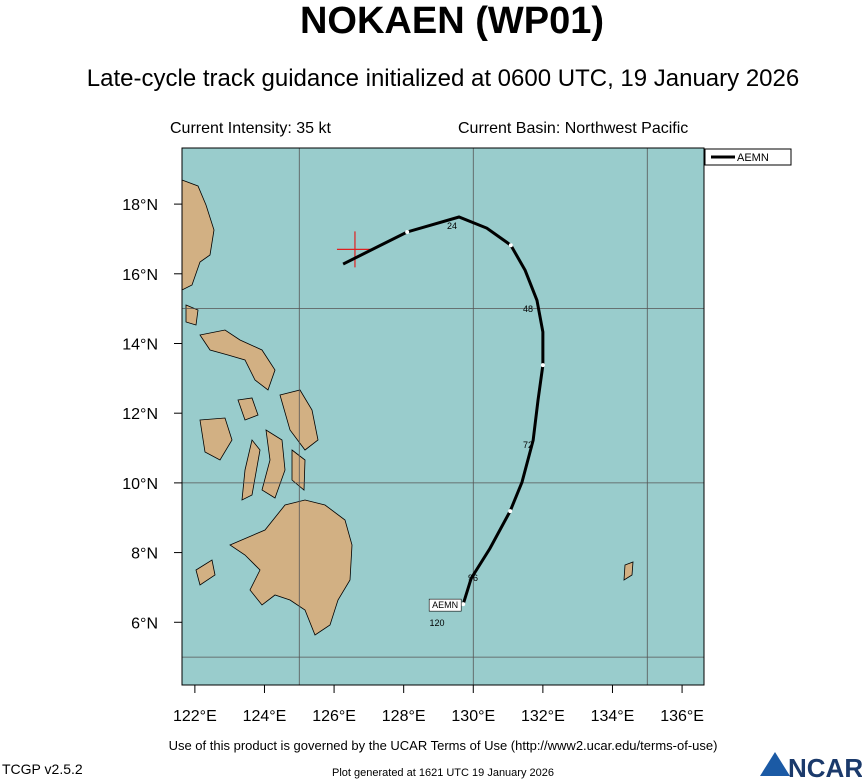  What do you see at coordinates (473, 578) in the screenshot?
I see `hour-label: 96` at bounding box center [473, 578].